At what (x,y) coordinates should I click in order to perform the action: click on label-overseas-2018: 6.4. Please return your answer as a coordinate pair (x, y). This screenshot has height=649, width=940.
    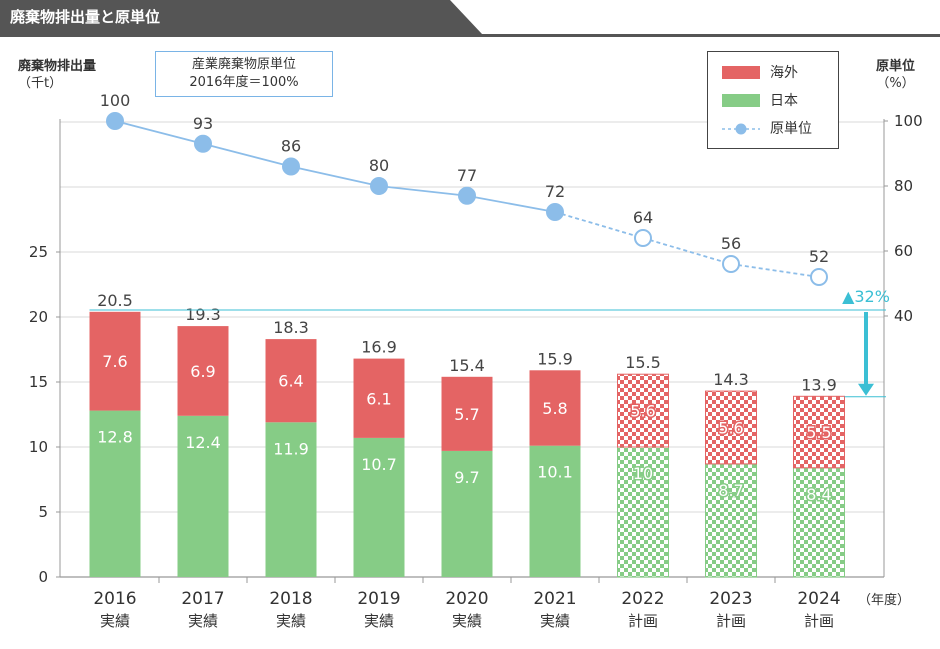
    Looking at the image, I should click on (290, 381).